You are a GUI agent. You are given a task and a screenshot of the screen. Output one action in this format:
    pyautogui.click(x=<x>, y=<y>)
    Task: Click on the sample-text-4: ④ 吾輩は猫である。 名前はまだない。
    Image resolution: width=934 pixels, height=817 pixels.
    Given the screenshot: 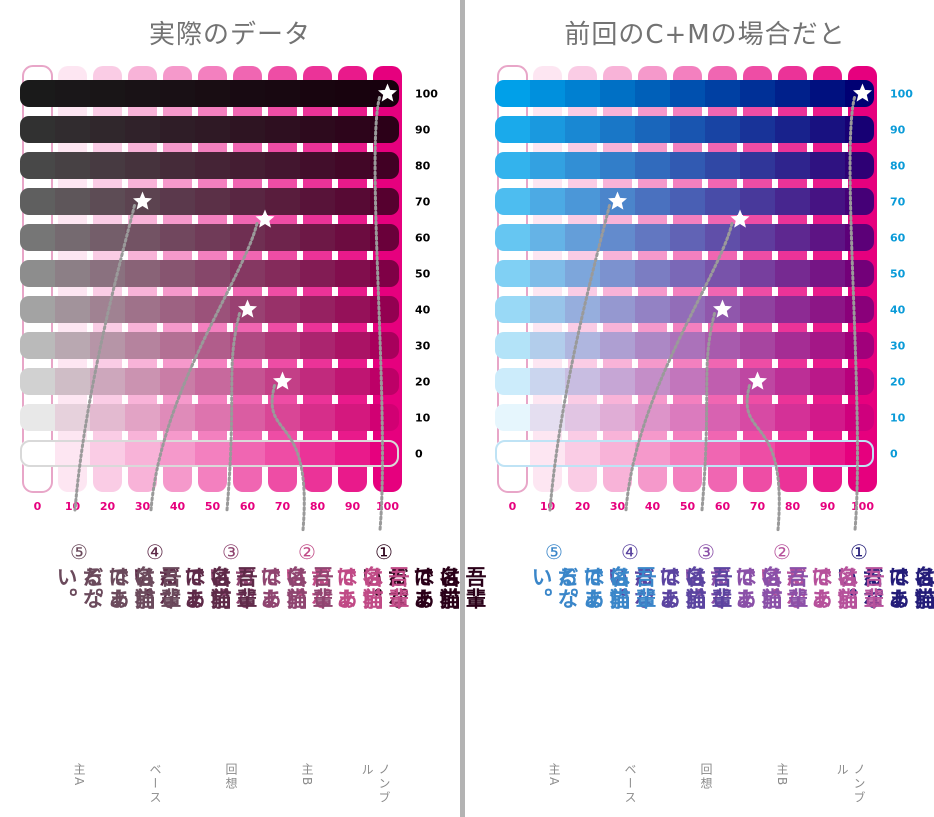 What is the action you would take?
    pyautogui.click(x=669, y=575)
    